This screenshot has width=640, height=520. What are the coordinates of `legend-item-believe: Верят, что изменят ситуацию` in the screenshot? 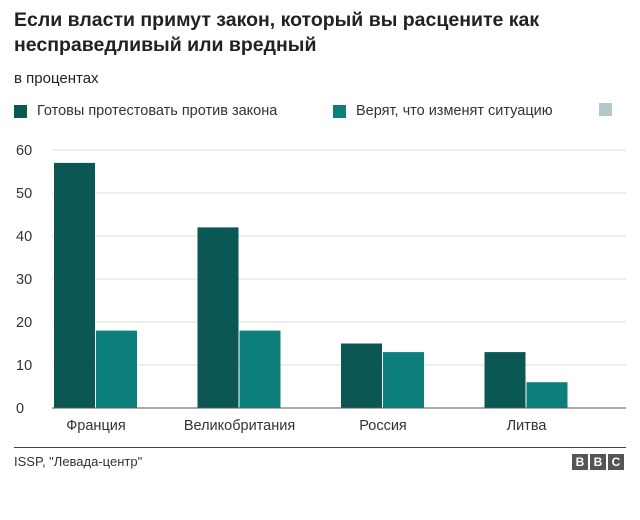 It's located at (443, 111).